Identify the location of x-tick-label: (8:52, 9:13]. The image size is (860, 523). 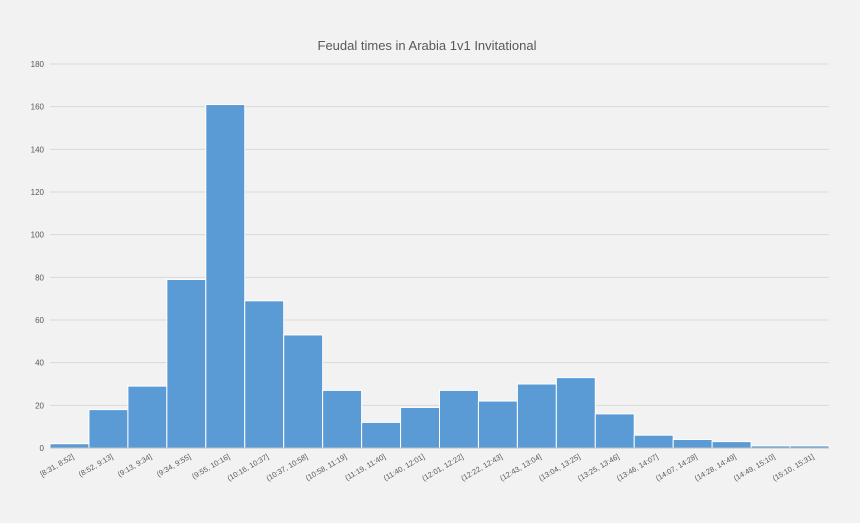
(95, 465).